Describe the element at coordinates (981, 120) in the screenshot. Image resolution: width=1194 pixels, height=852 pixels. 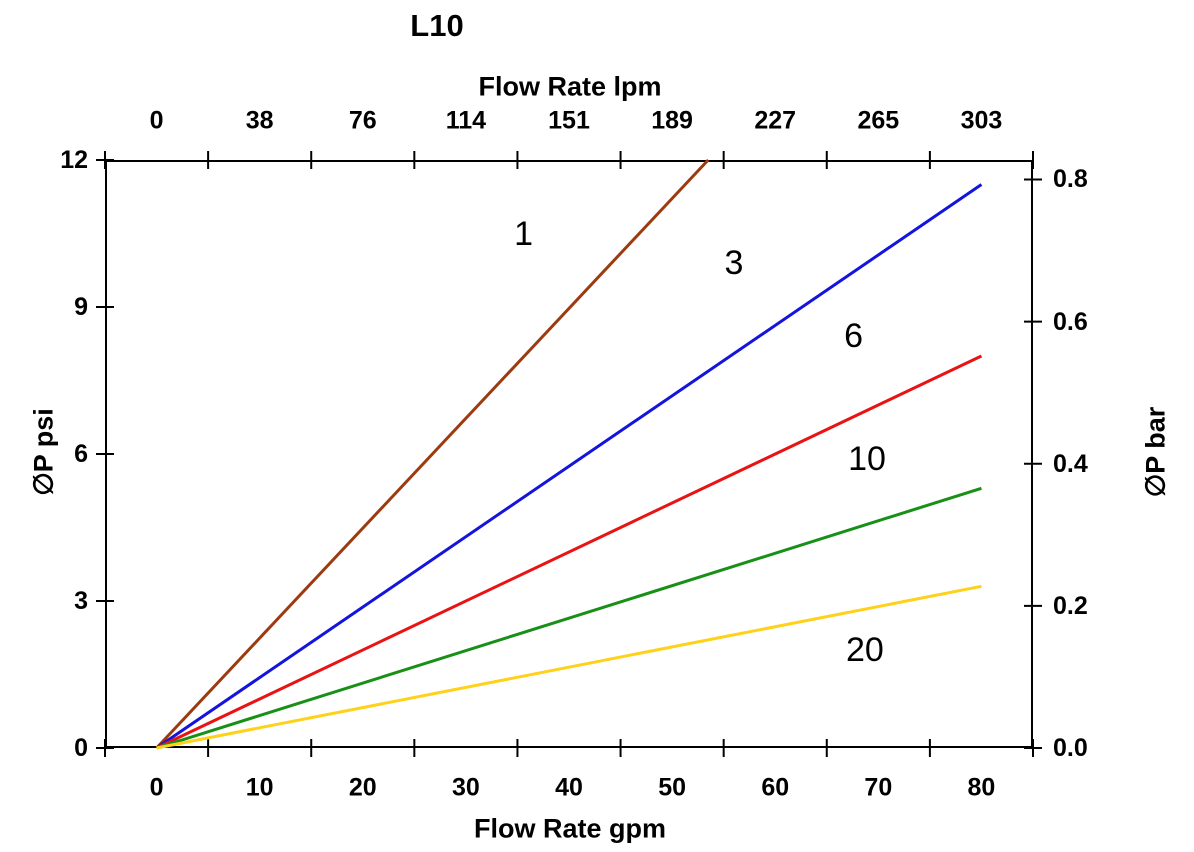
I see `x-tick-label-lpm: 303` at that location.